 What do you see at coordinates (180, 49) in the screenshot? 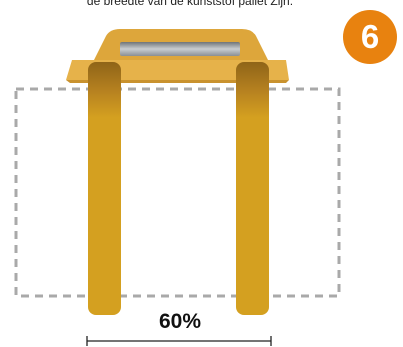
I see `handle-slot` at bounding box center [180, 49].